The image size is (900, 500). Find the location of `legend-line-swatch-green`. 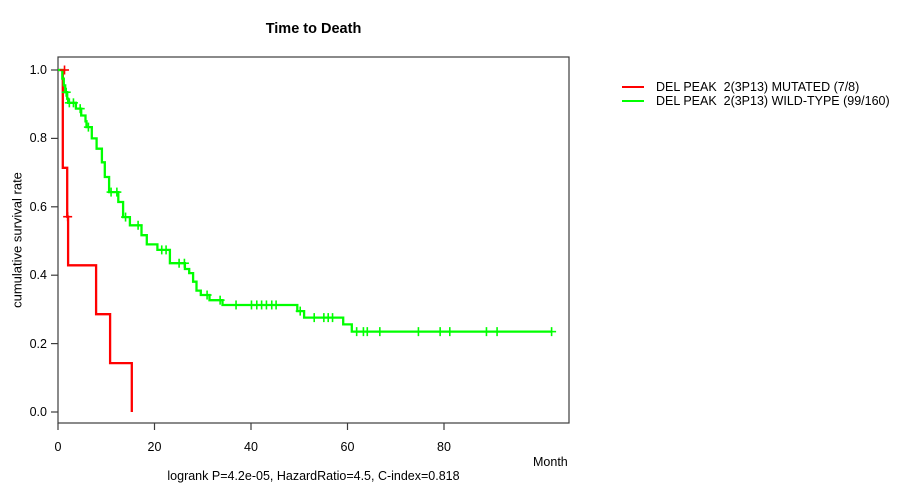

legend-line-swatch-green is located at coordinates (633, 101).